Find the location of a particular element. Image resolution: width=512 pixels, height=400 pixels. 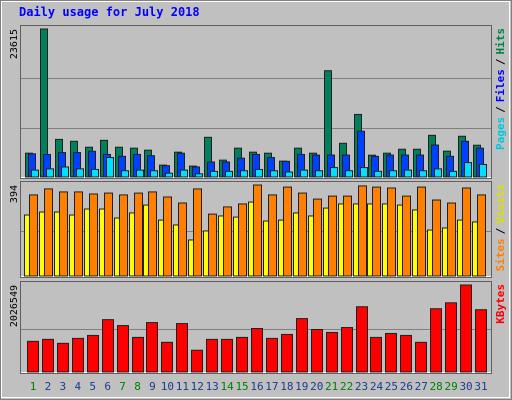

legend: KBytes is located at coordinates (500, 304).